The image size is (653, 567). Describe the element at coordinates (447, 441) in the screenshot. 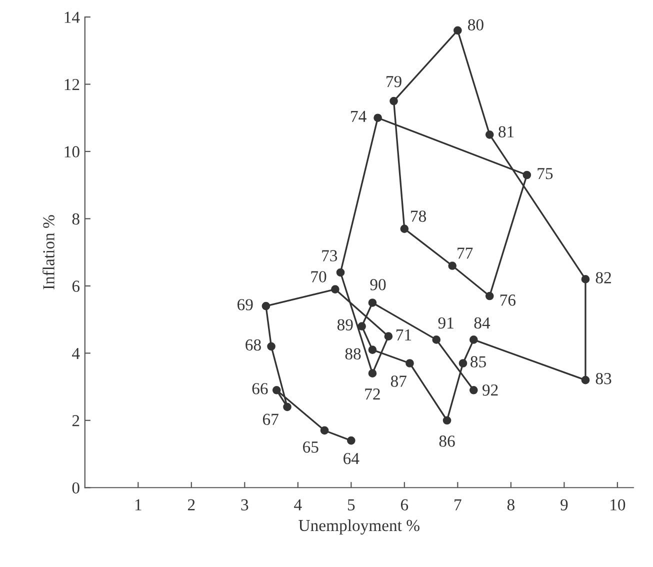

I see `annotation: 86` at that location.